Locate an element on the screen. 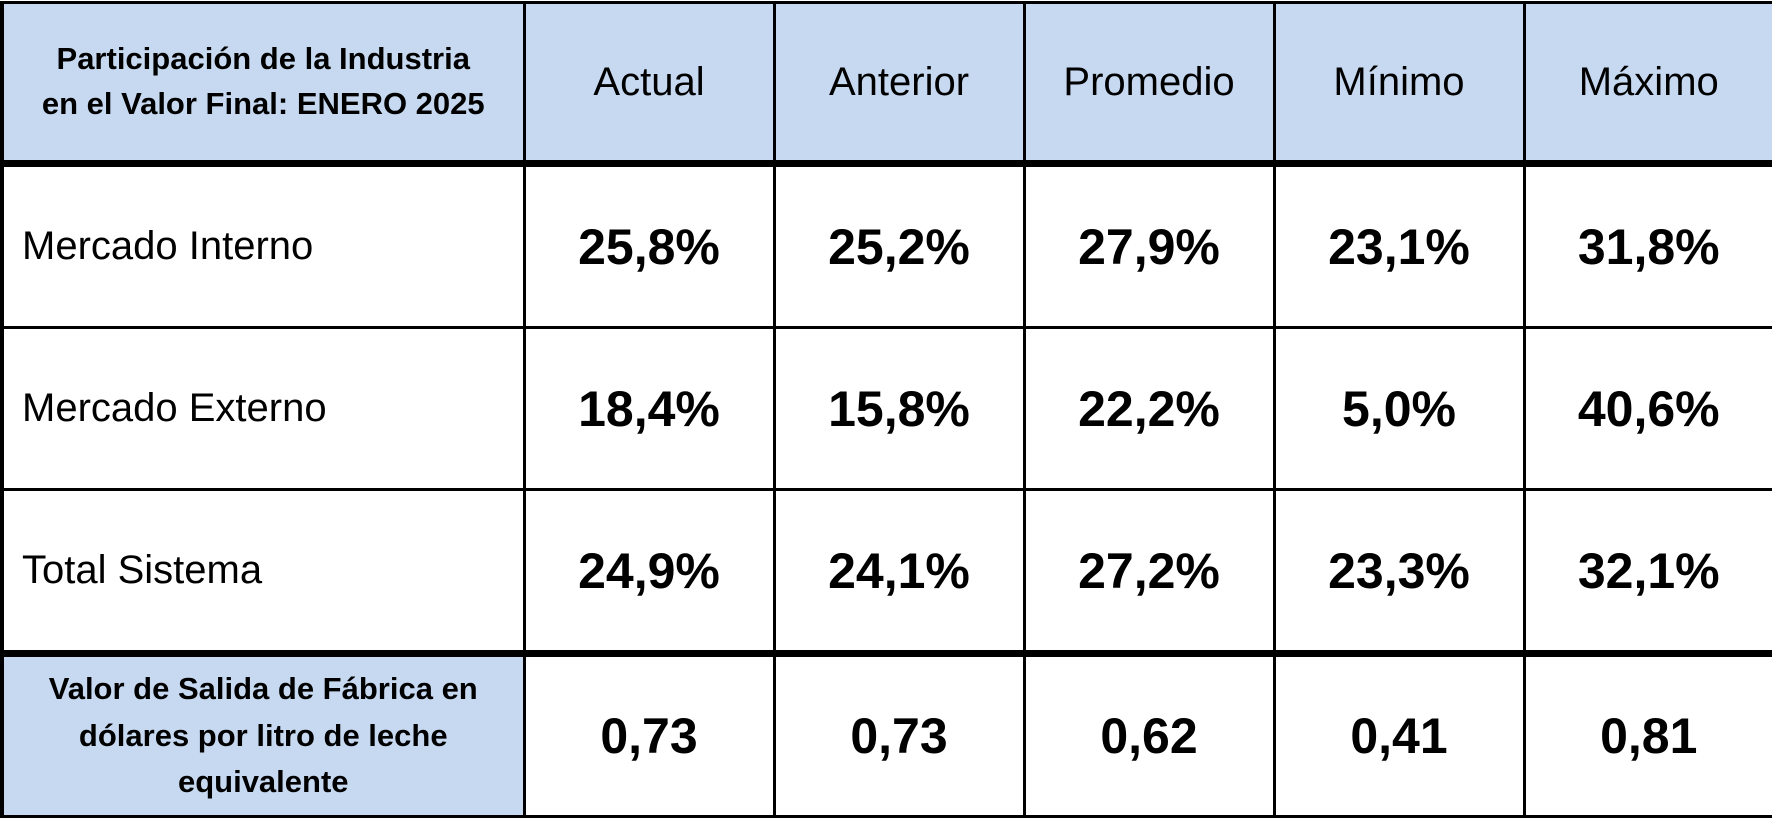 The image size is (1772, 828). cell-valor-salida-anterior: 0,73 is located at coordinates (899, 734).